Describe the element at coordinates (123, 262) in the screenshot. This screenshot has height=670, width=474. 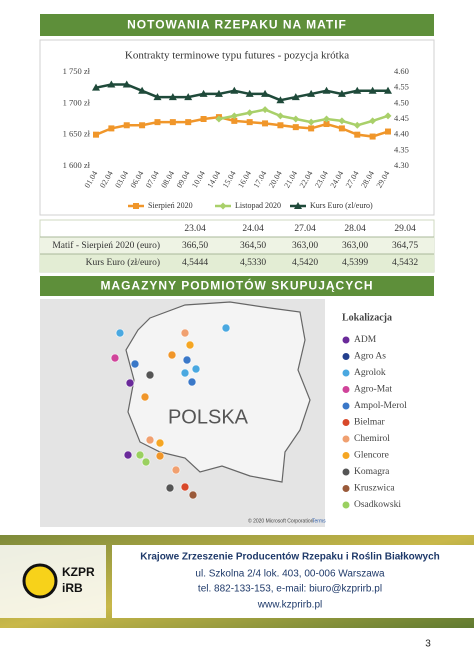
I see `table-cell: Kurs Euro (zł/euro)` at that location.